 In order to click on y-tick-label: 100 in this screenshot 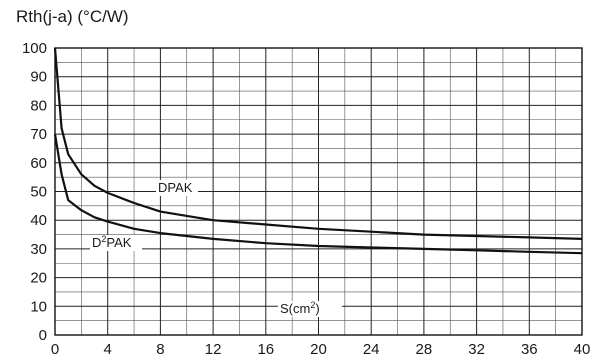, I will do `click(34, 48)`.